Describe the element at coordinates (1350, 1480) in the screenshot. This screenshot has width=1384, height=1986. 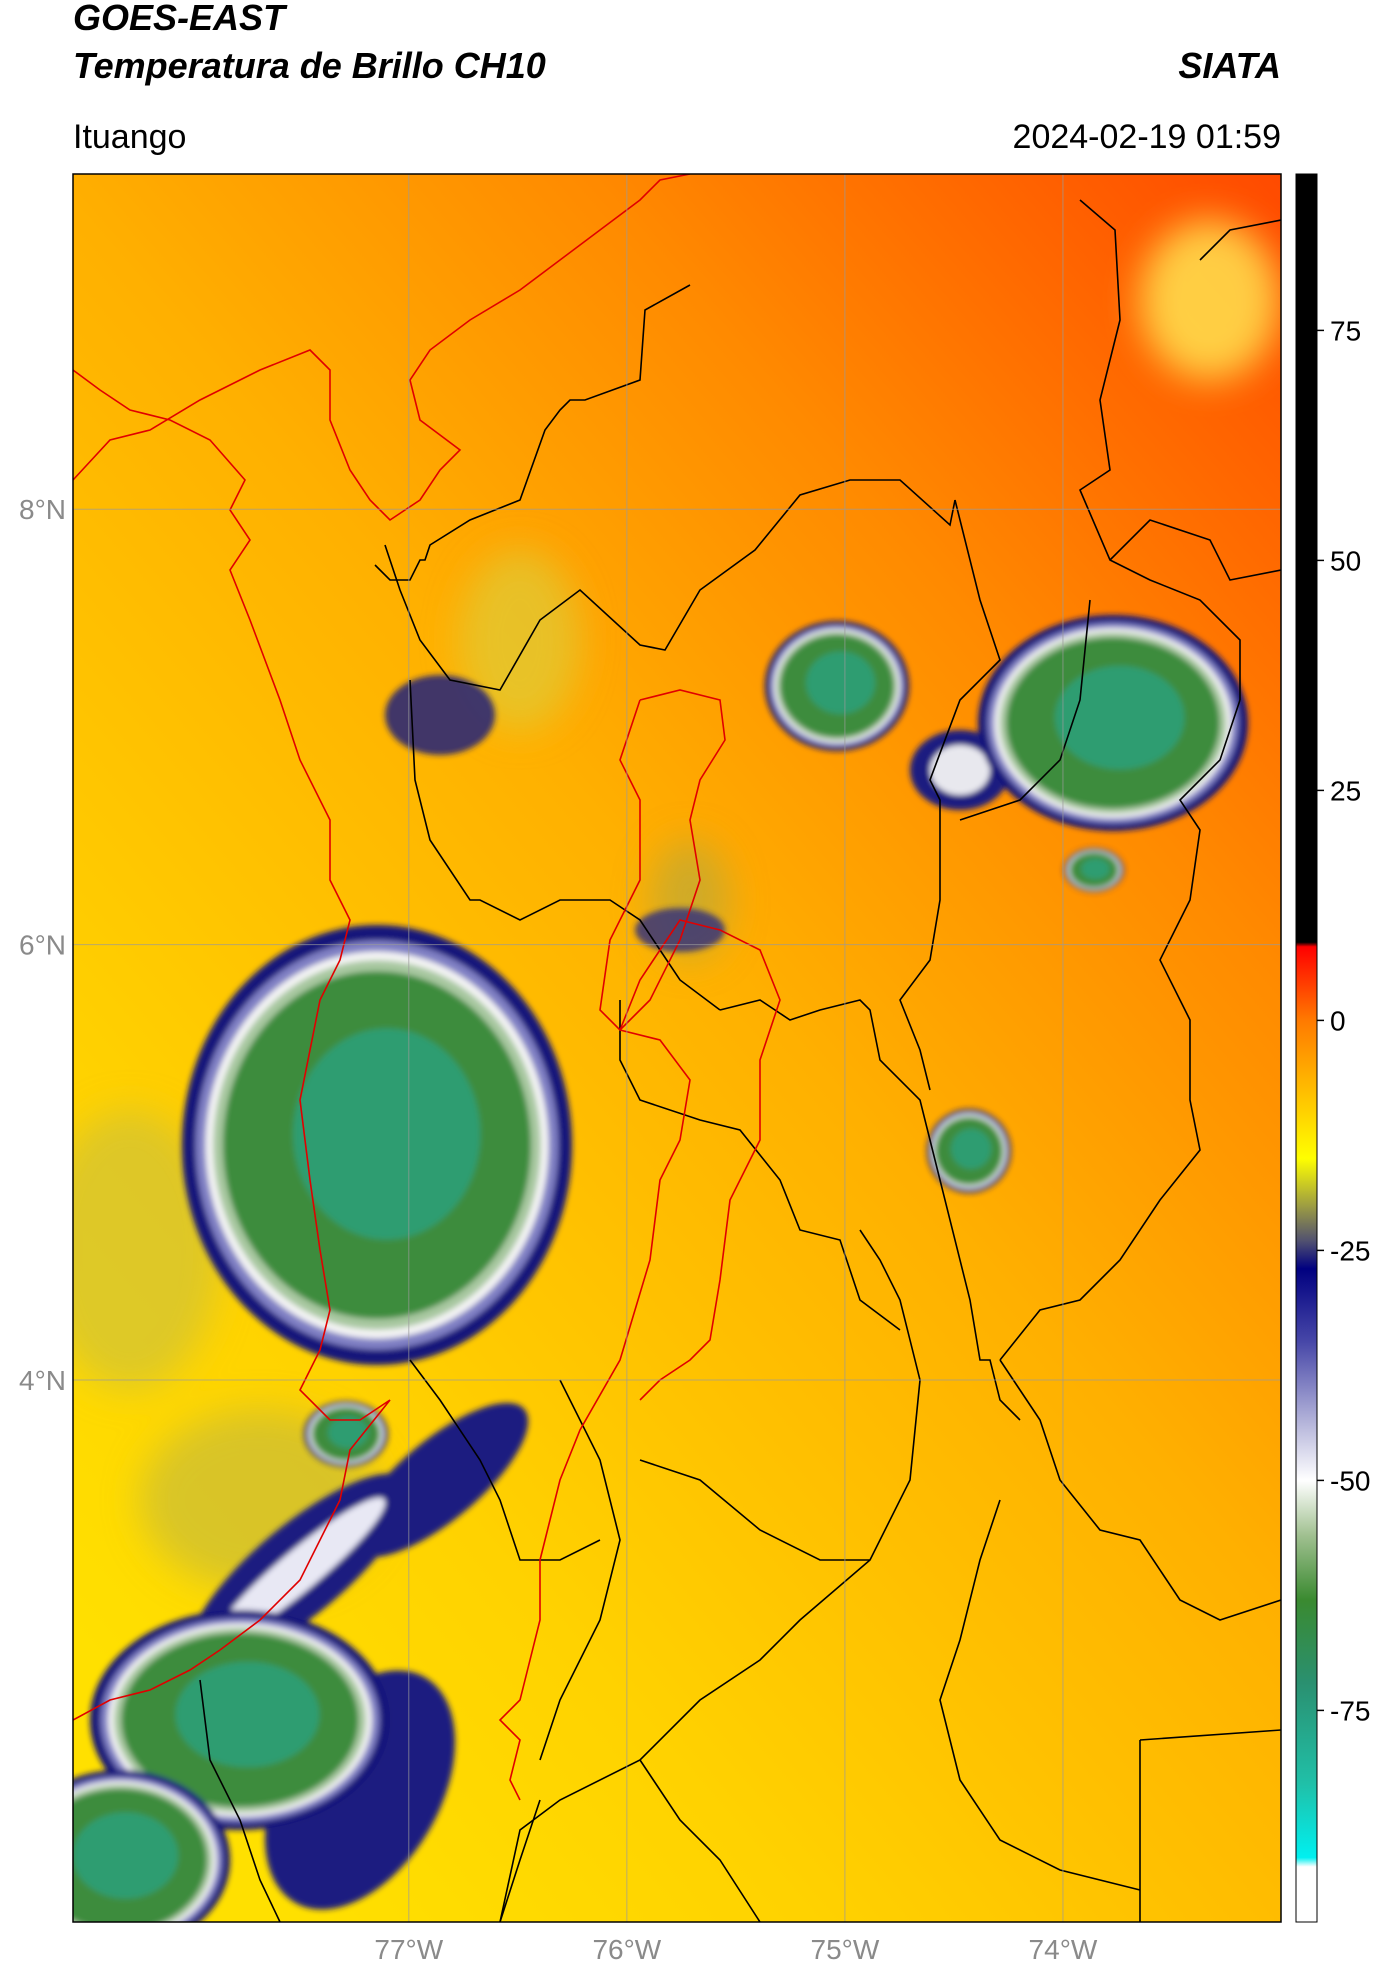
I see `colorbar-tick-label: -50` at that location.